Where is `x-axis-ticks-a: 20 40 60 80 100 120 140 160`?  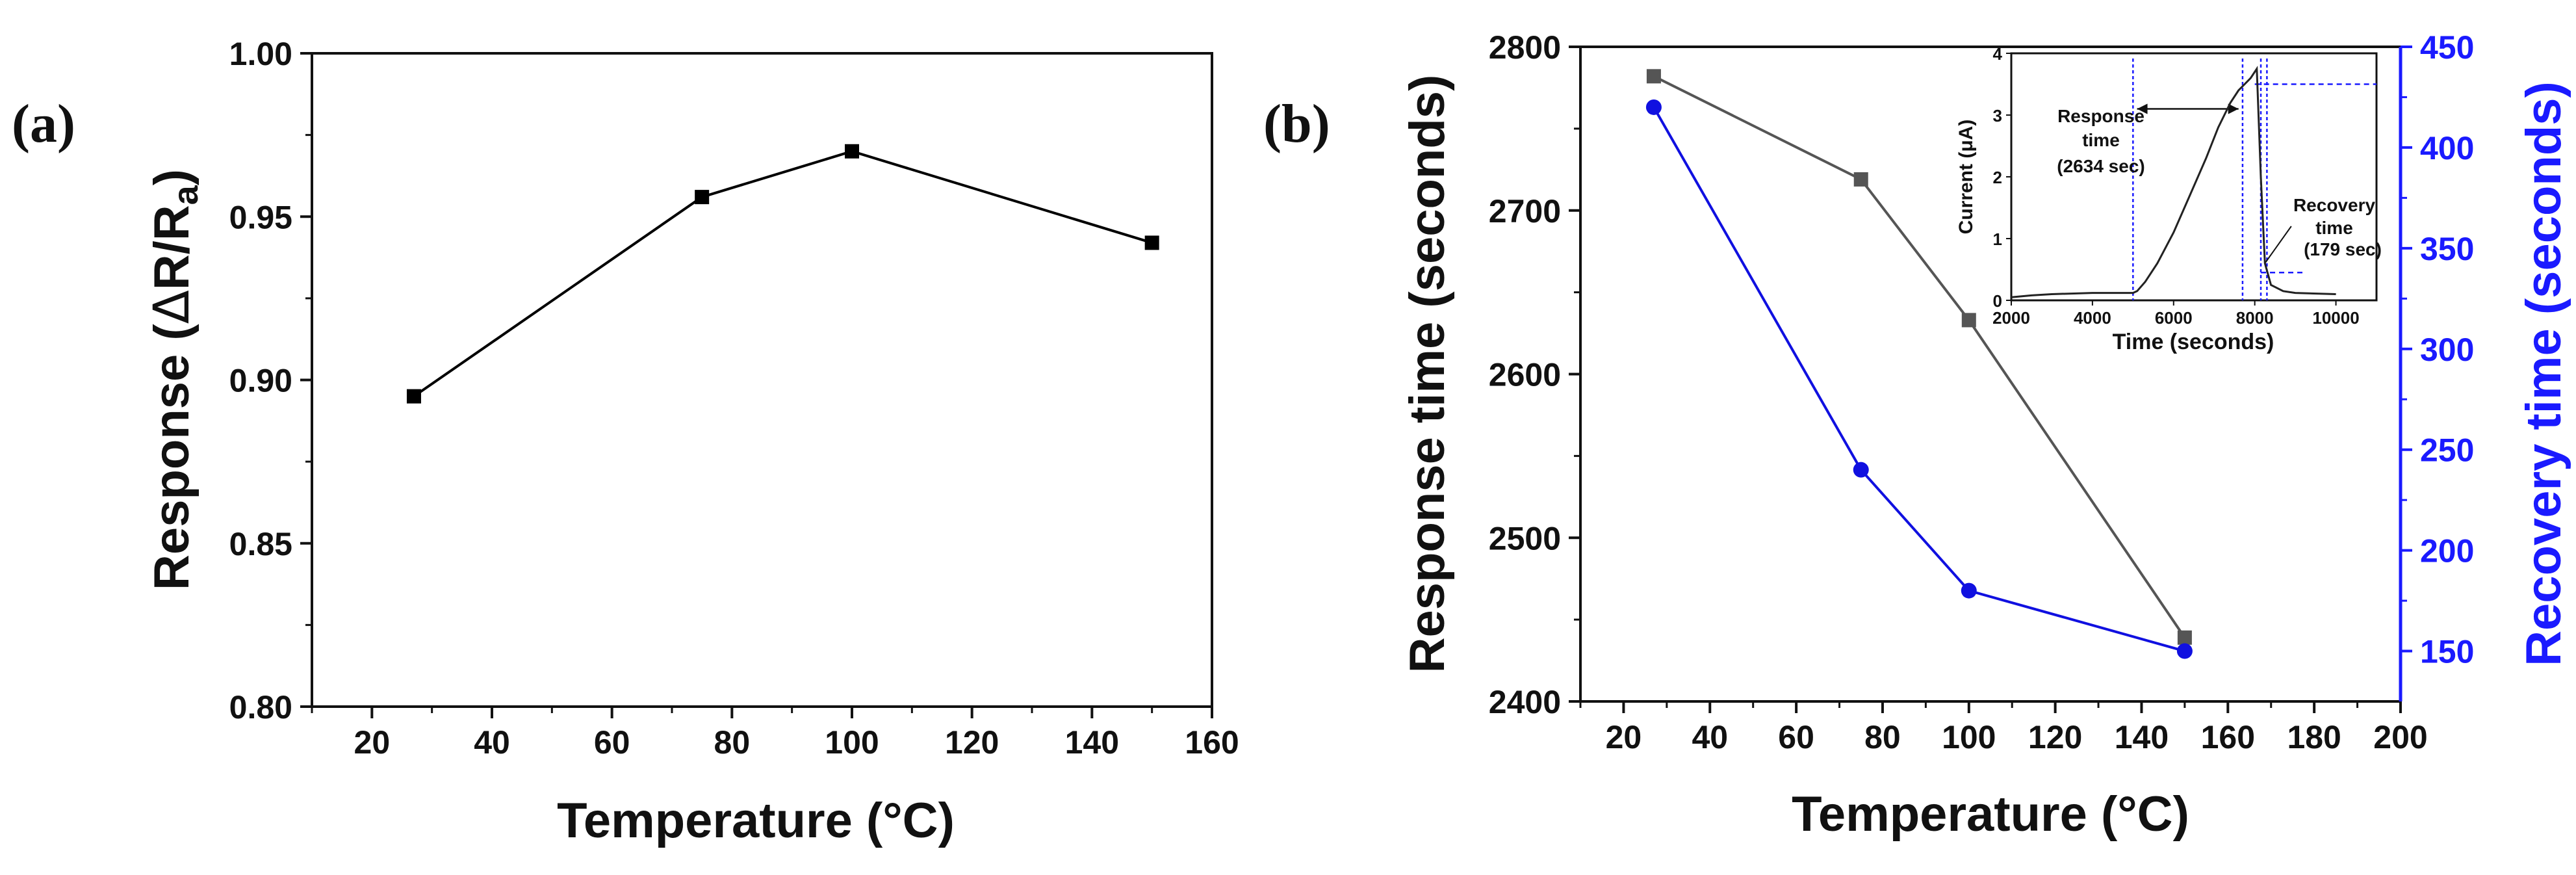
x-axis-ticks-a: 20 40 60 80 100 120 140 160 is located at coordinates (775, 734).